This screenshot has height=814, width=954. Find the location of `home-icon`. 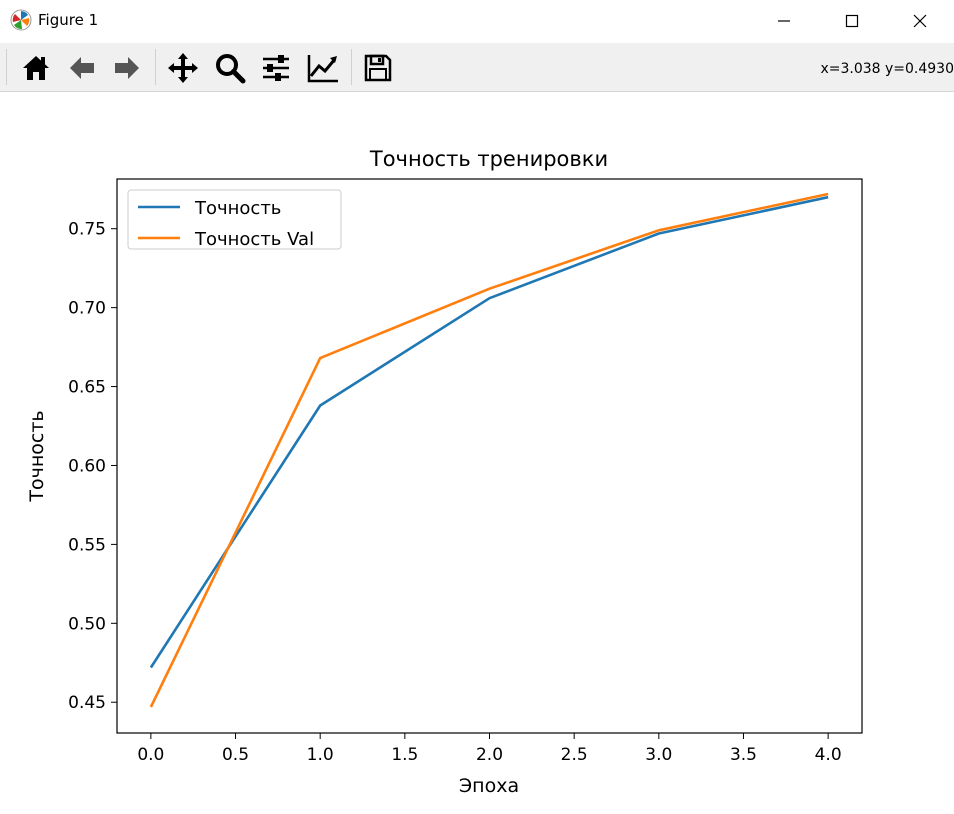

home-icon is located at coordinates (36, 68).